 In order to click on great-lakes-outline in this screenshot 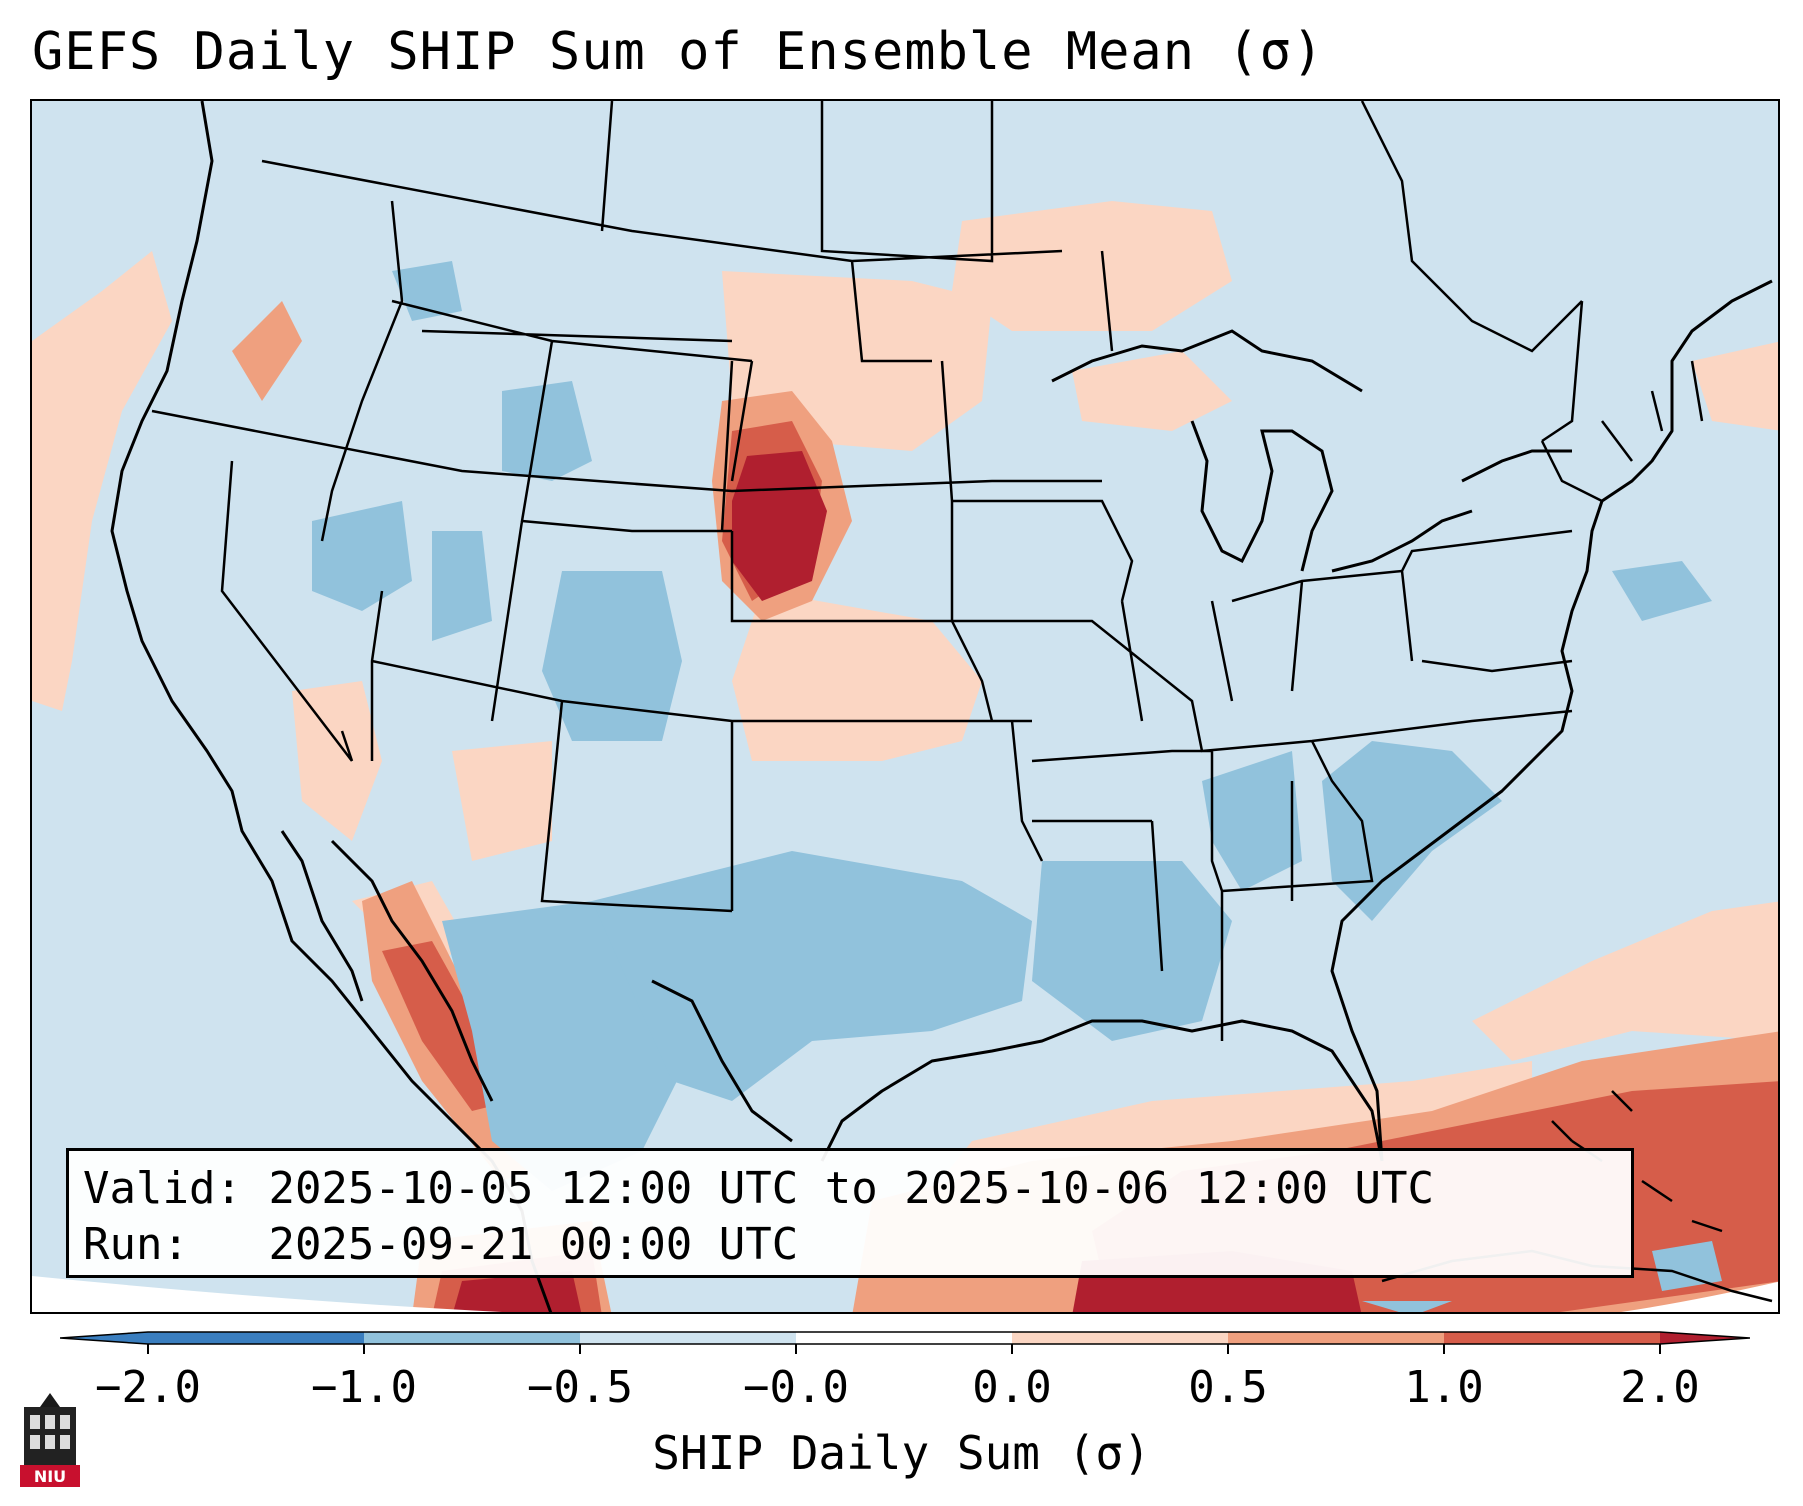, I will do `click(1311, 451)`.